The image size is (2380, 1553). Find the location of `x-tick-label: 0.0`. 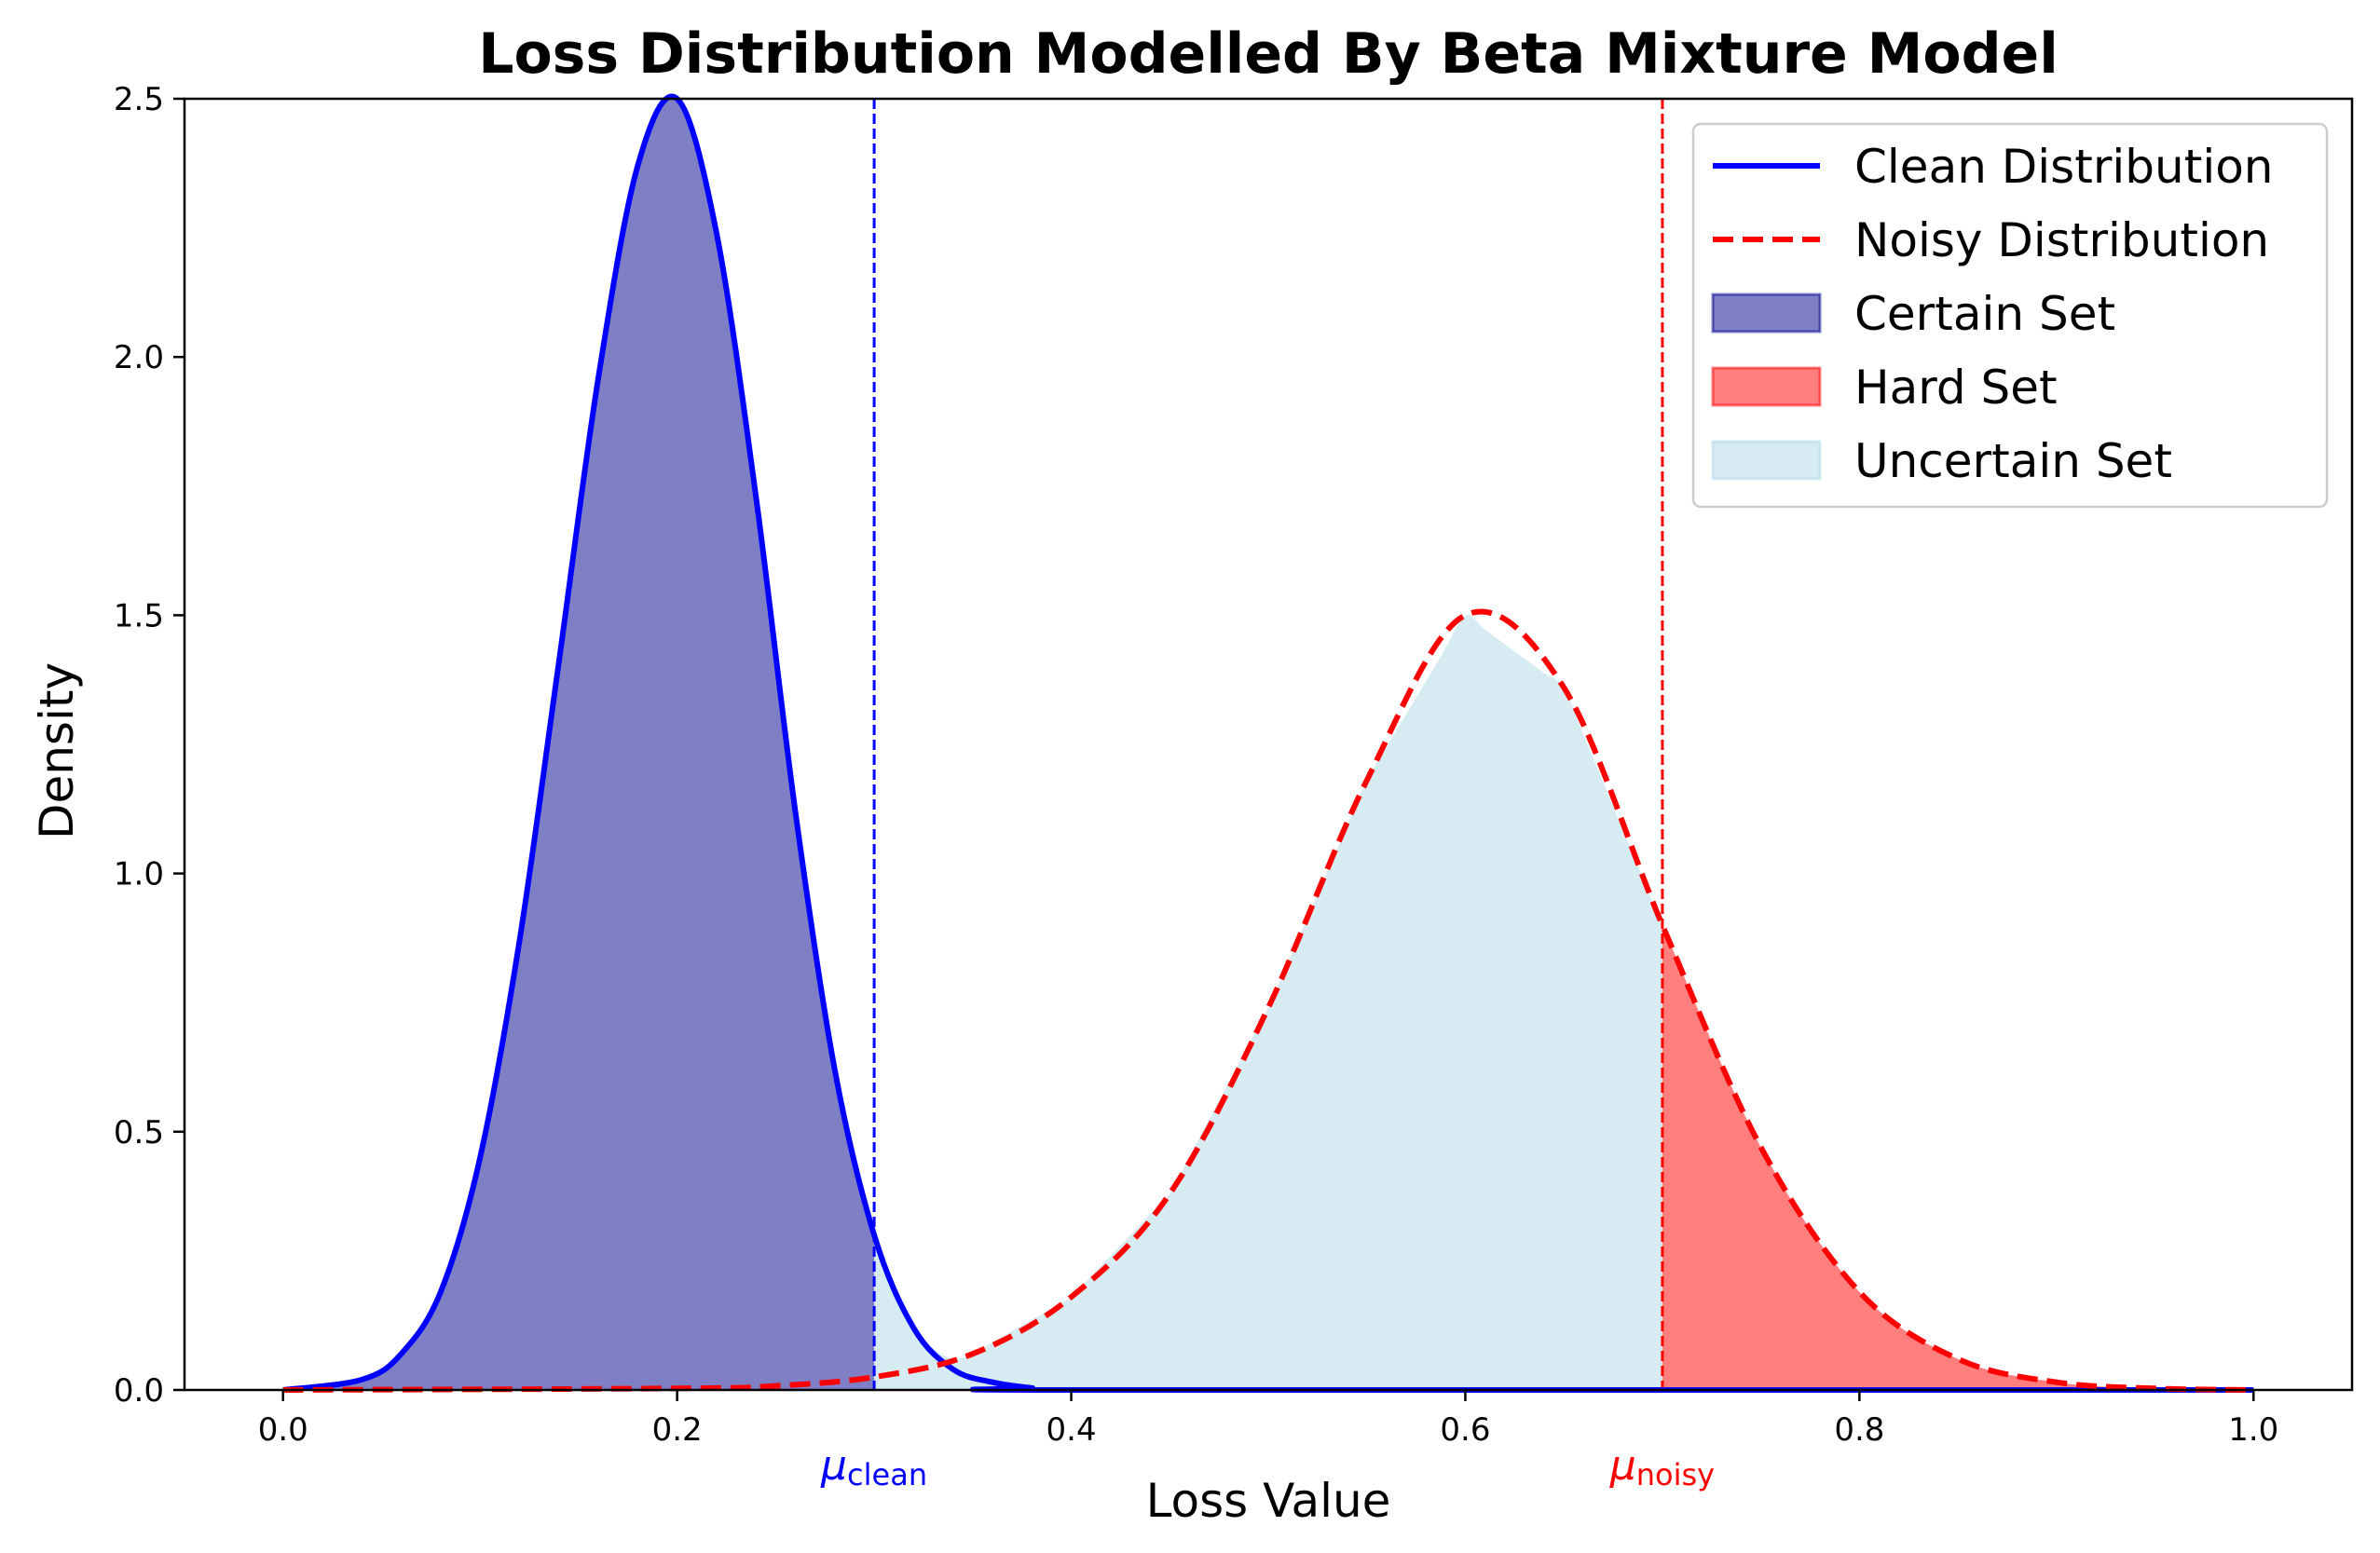

x-tick-label: 0.0 is located at coordinates (283, 1430).